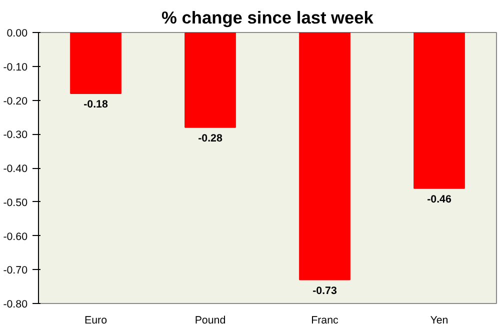 The width and height of the screenshot is (502, 329). Describe the element at coordinates (15, 304) in the screenshot. I see `y-tick-label: -0.80` at that location.